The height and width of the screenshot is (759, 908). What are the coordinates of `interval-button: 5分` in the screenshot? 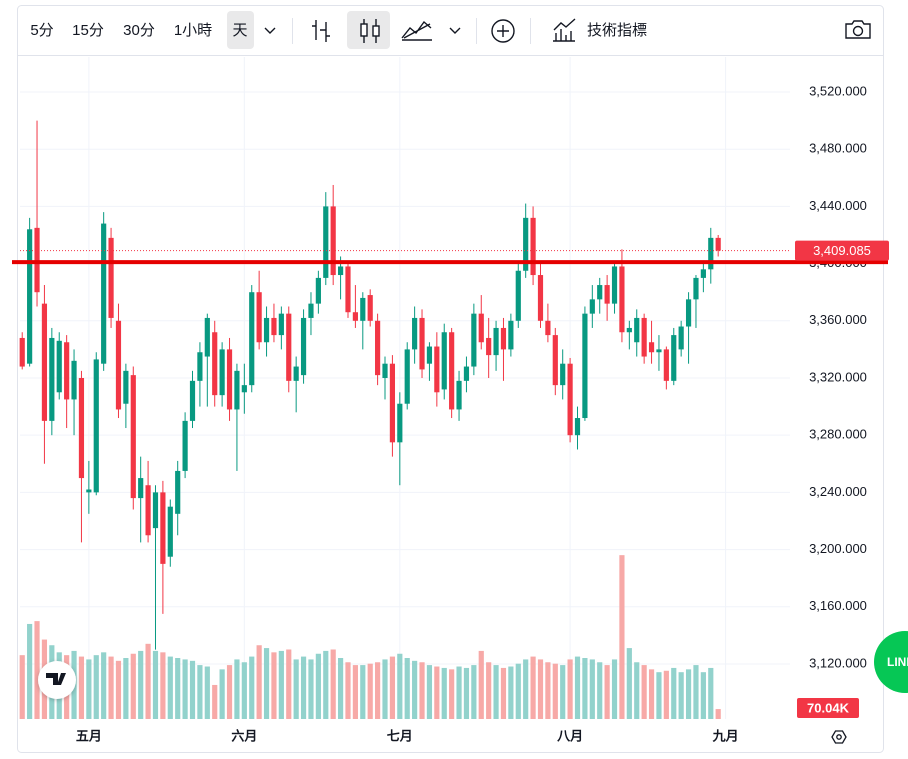 It's located at (41, 30).